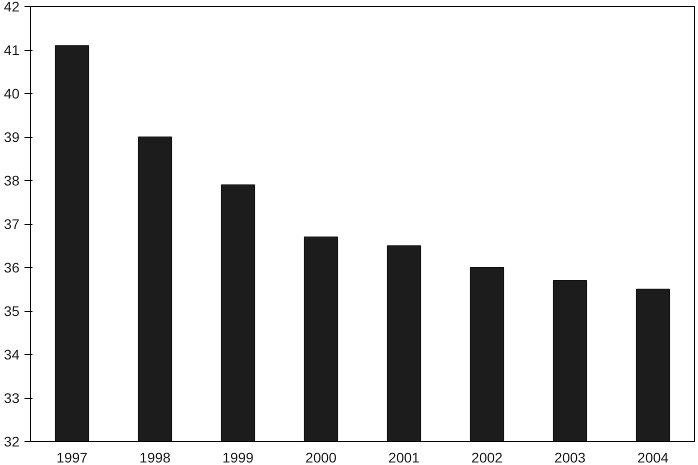 The width and height of the screenshot is (698, 465). What do you see at coordinates (12, 50) in the screenshot?
I see `y-tick-label: 41` at bounding box center [12, 50].